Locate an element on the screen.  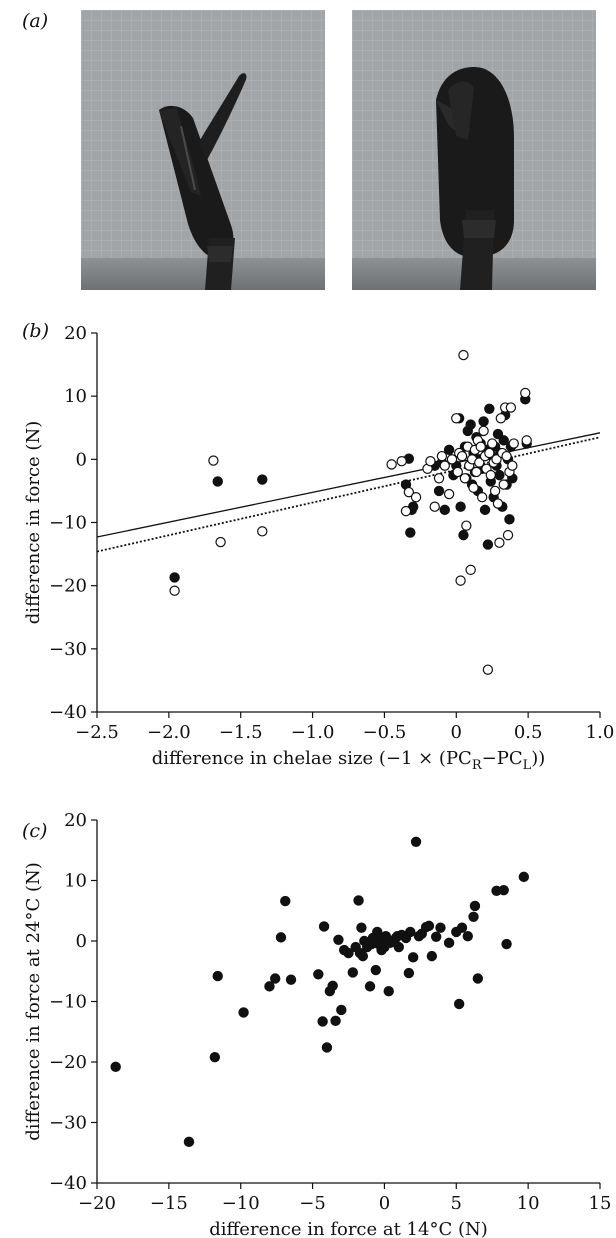
regression-line-dotted is located at coordinates (348, 494).